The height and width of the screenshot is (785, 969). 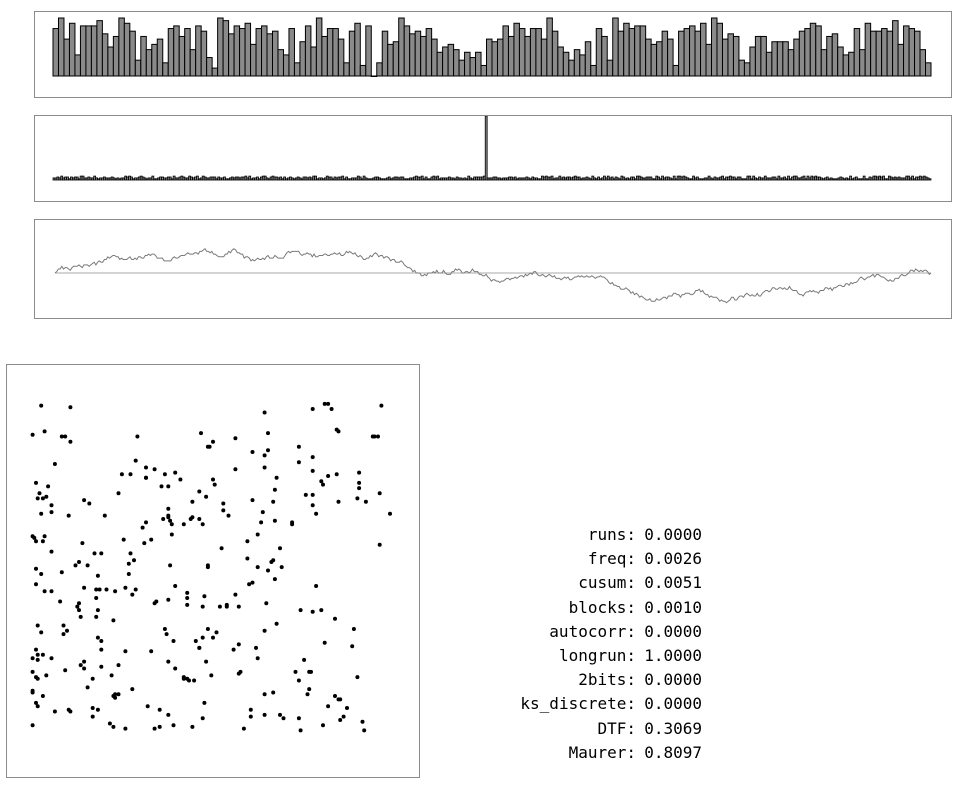 I want to click on stat-value: 1.0000, so click(x=673, y=655).